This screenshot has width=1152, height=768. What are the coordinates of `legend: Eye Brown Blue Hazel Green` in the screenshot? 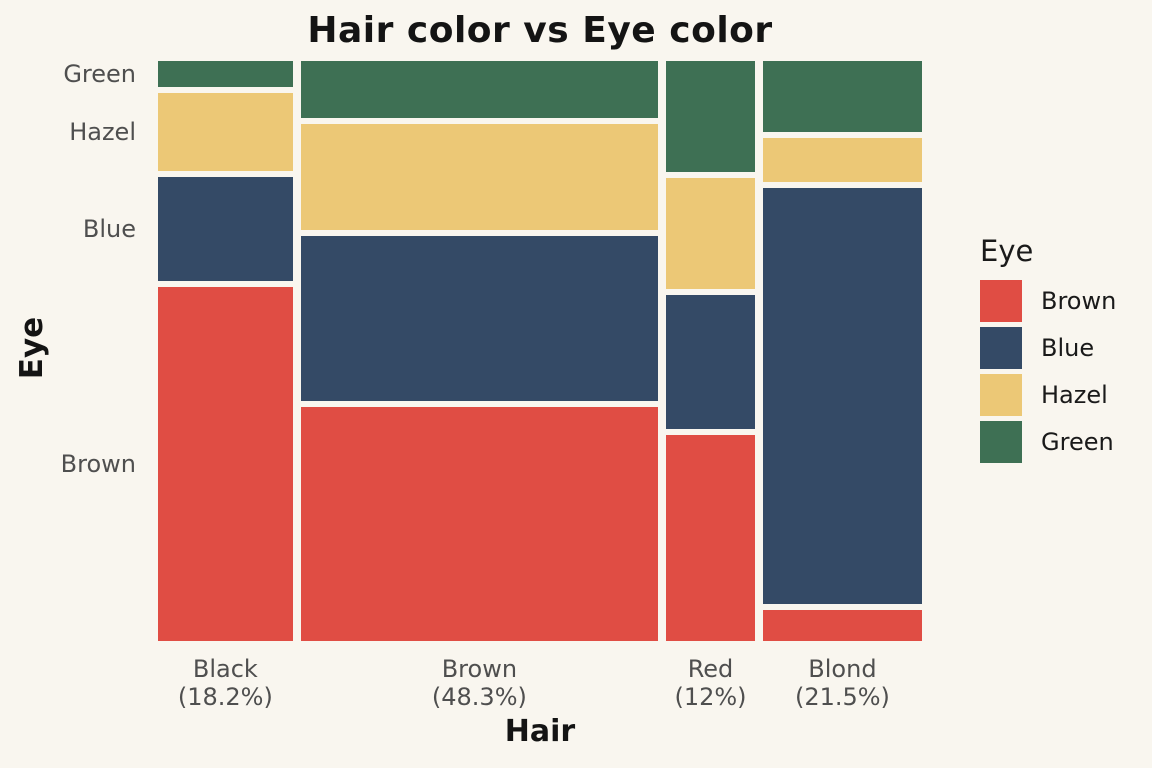 It's located at (1066, 351).